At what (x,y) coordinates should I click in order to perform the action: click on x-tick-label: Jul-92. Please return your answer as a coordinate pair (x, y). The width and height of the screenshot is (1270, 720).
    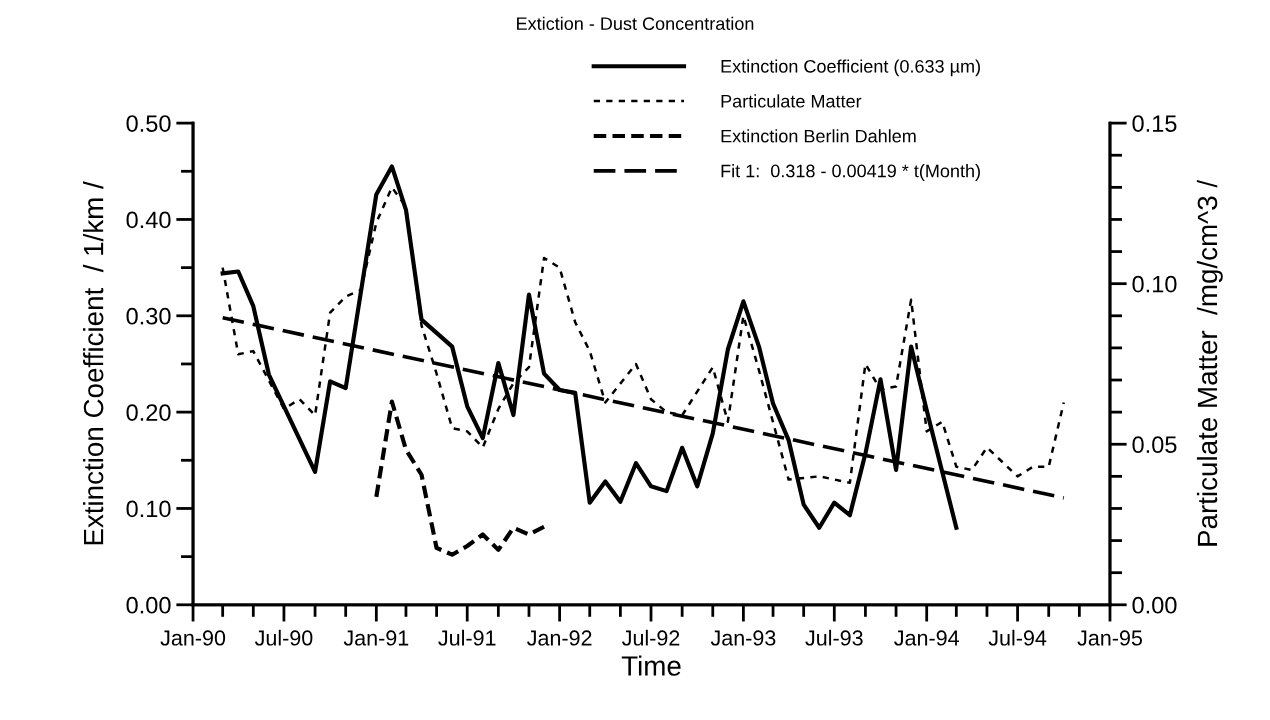
    Looking at the image, I should click on (651, 637).